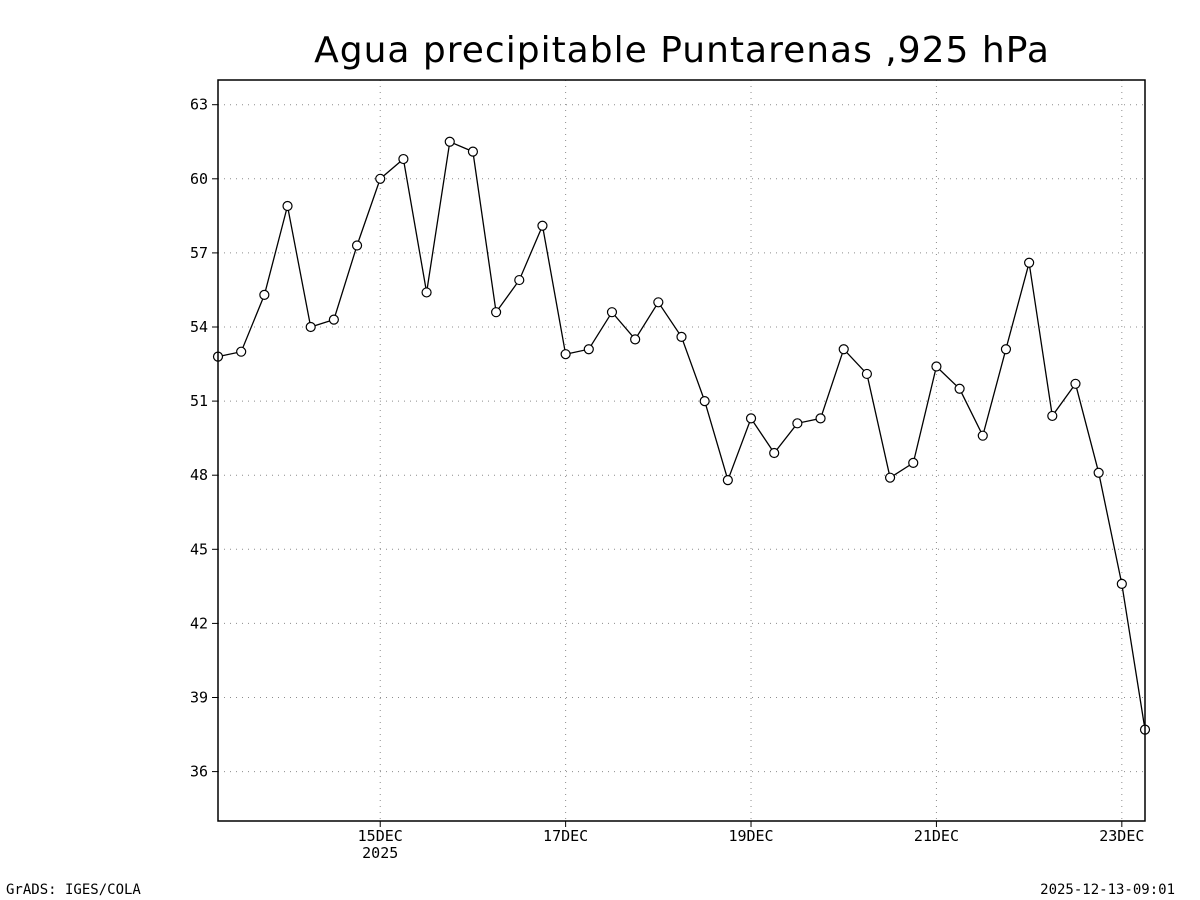  Describe the element at coordinates (199, 623) in the screenshot. I see `y-tick-label: 42` at that location.